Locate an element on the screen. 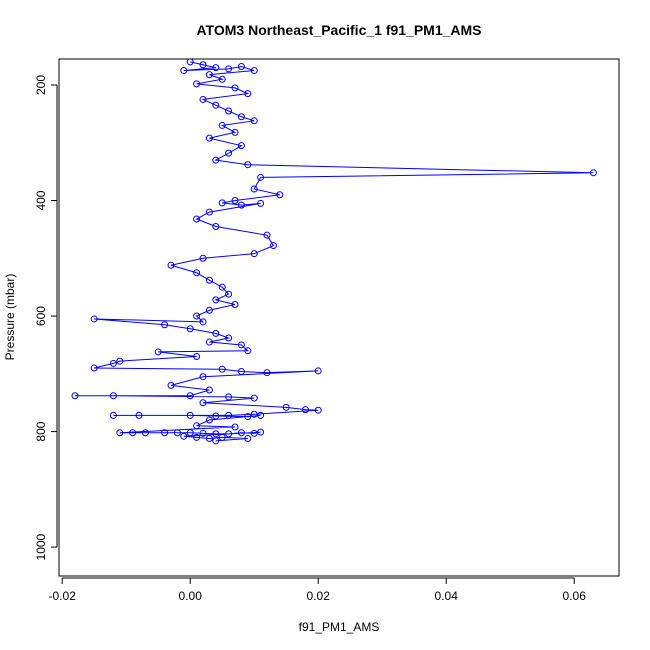 The image size is (650, 650). y-tick-label: 600 is located at coordinates (41, 316).